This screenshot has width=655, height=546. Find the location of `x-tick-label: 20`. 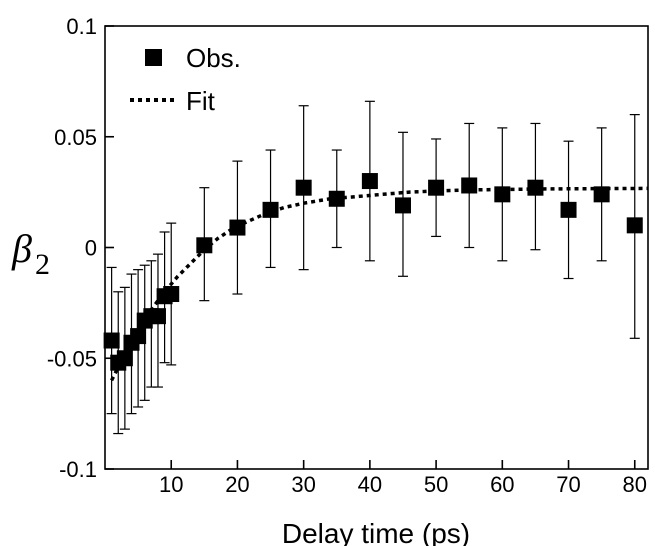

x-tick-label: 20 is located at coordinates (237, 484).